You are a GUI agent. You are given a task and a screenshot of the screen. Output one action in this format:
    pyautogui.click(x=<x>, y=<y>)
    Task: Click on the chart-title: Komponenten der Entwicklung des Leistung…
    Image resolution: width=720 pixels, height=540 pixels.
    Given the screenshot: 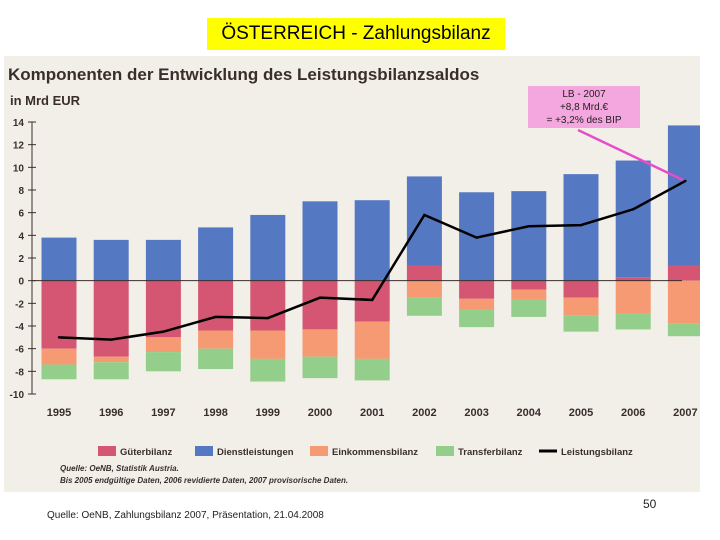 What is the action you would take?
    pyautogui.click(x=243, y=74)
    